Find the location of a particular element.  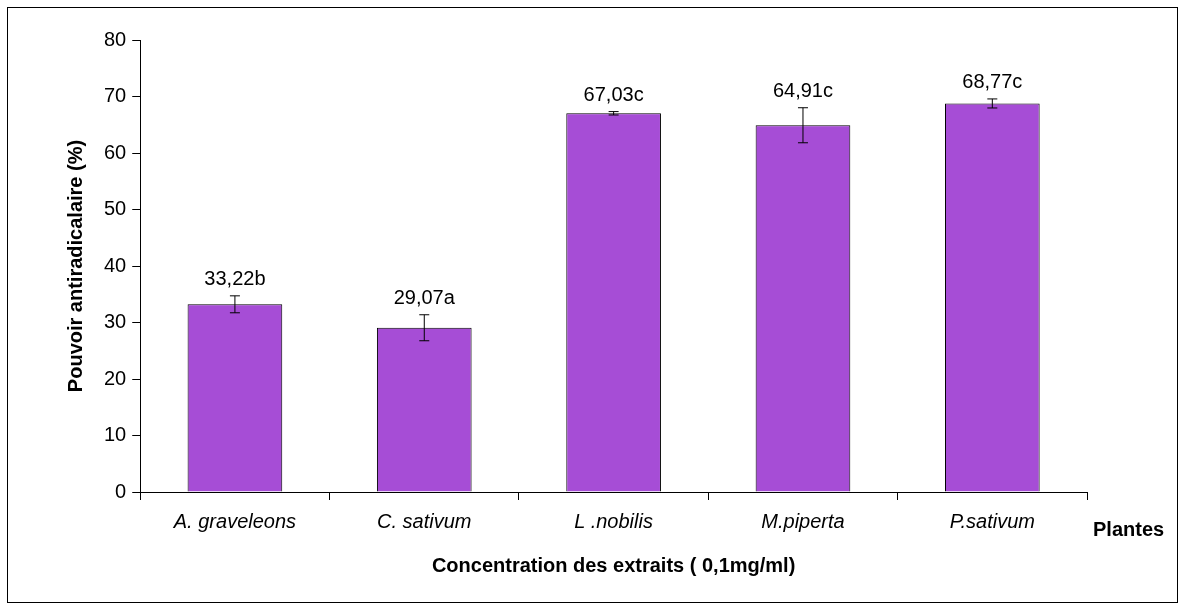

y-tick-label: 10 is located at coordinates (115, 434).